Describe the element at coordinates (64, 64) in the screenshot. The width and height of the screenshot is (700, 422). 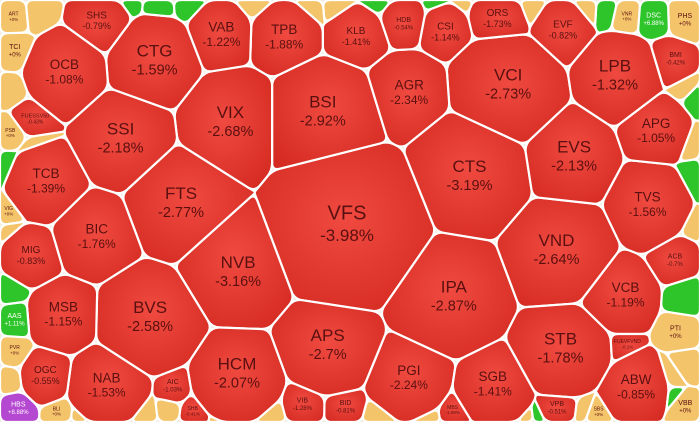
I see `cell-code-label: OCB` at that location.